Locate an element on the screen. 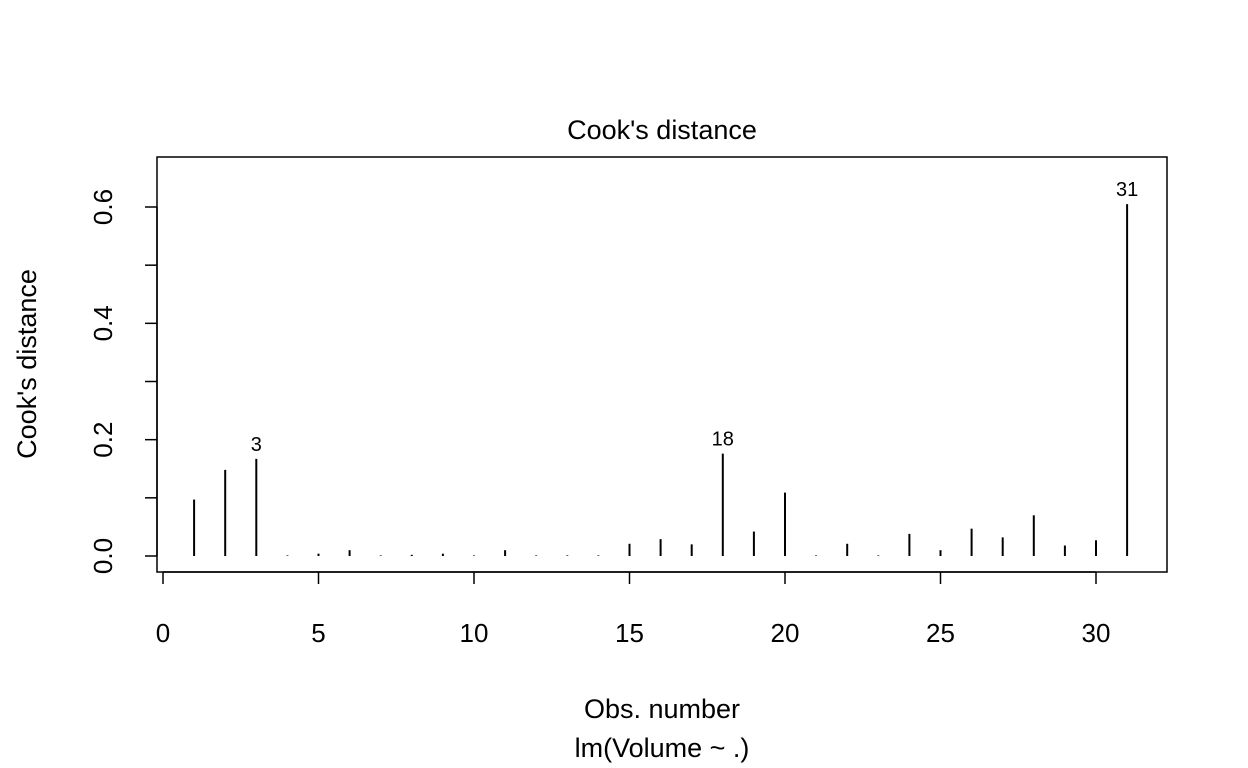 The height and width of the screenshot is (768, 1248). y-tick-label-0-0: 0.0 is located at coordinates (103, 556).